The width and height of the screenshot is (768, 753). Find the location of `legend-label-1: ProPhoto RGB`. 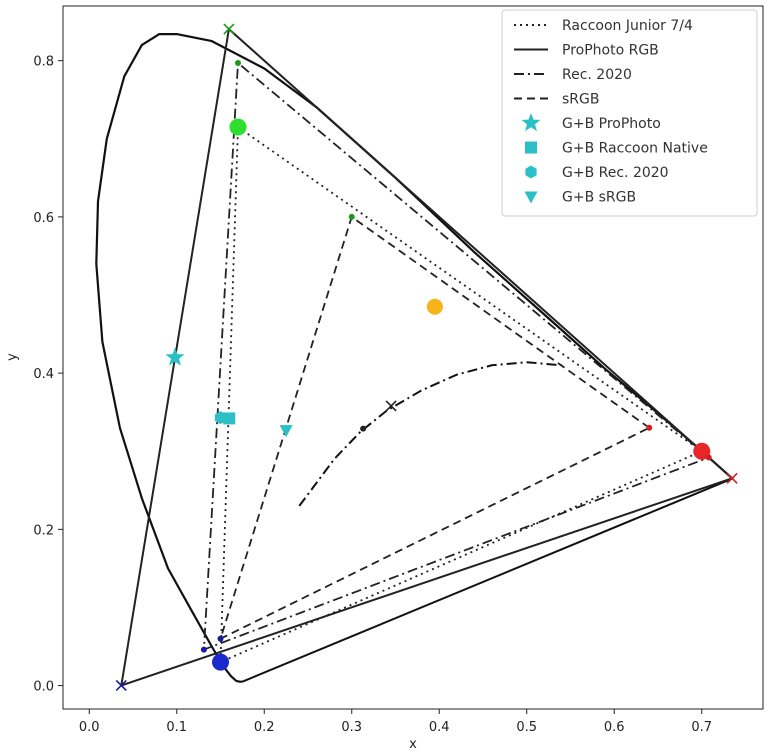

legend-label-1: ProPhoto RGB is located at coordinates (610, 51).